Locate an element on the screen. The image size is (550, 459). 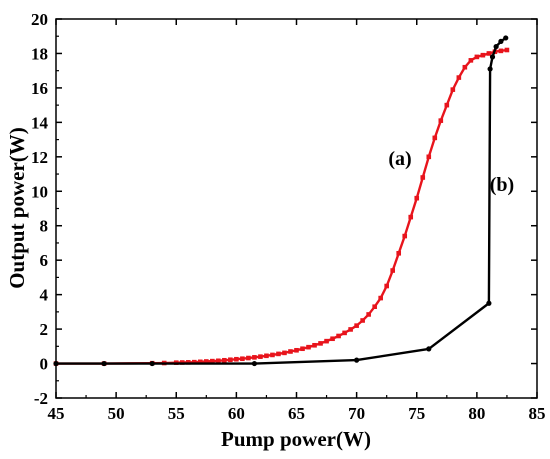
x-tick-label: 65 is located at coordinates (296, 413).